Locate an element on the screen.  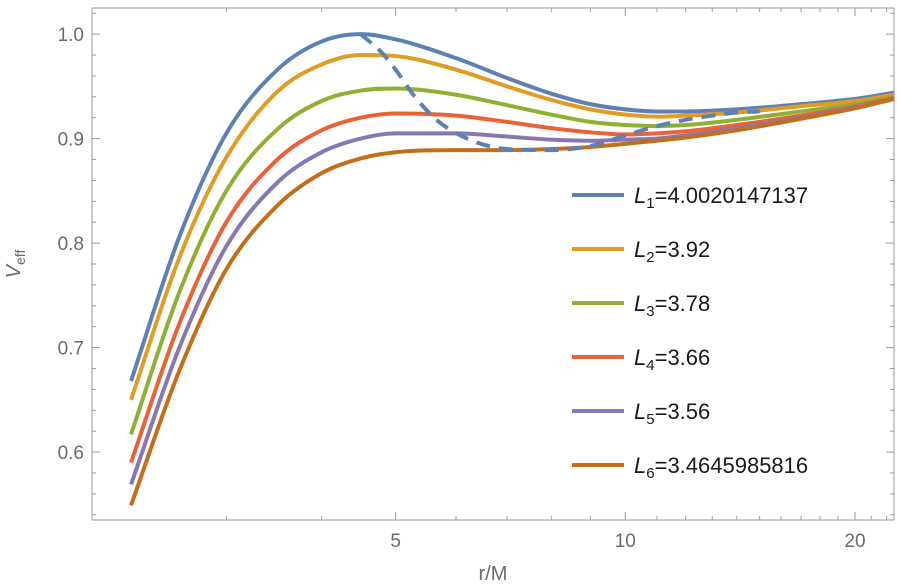
y-axis-label: Veff is located at coordinates (15, 264).